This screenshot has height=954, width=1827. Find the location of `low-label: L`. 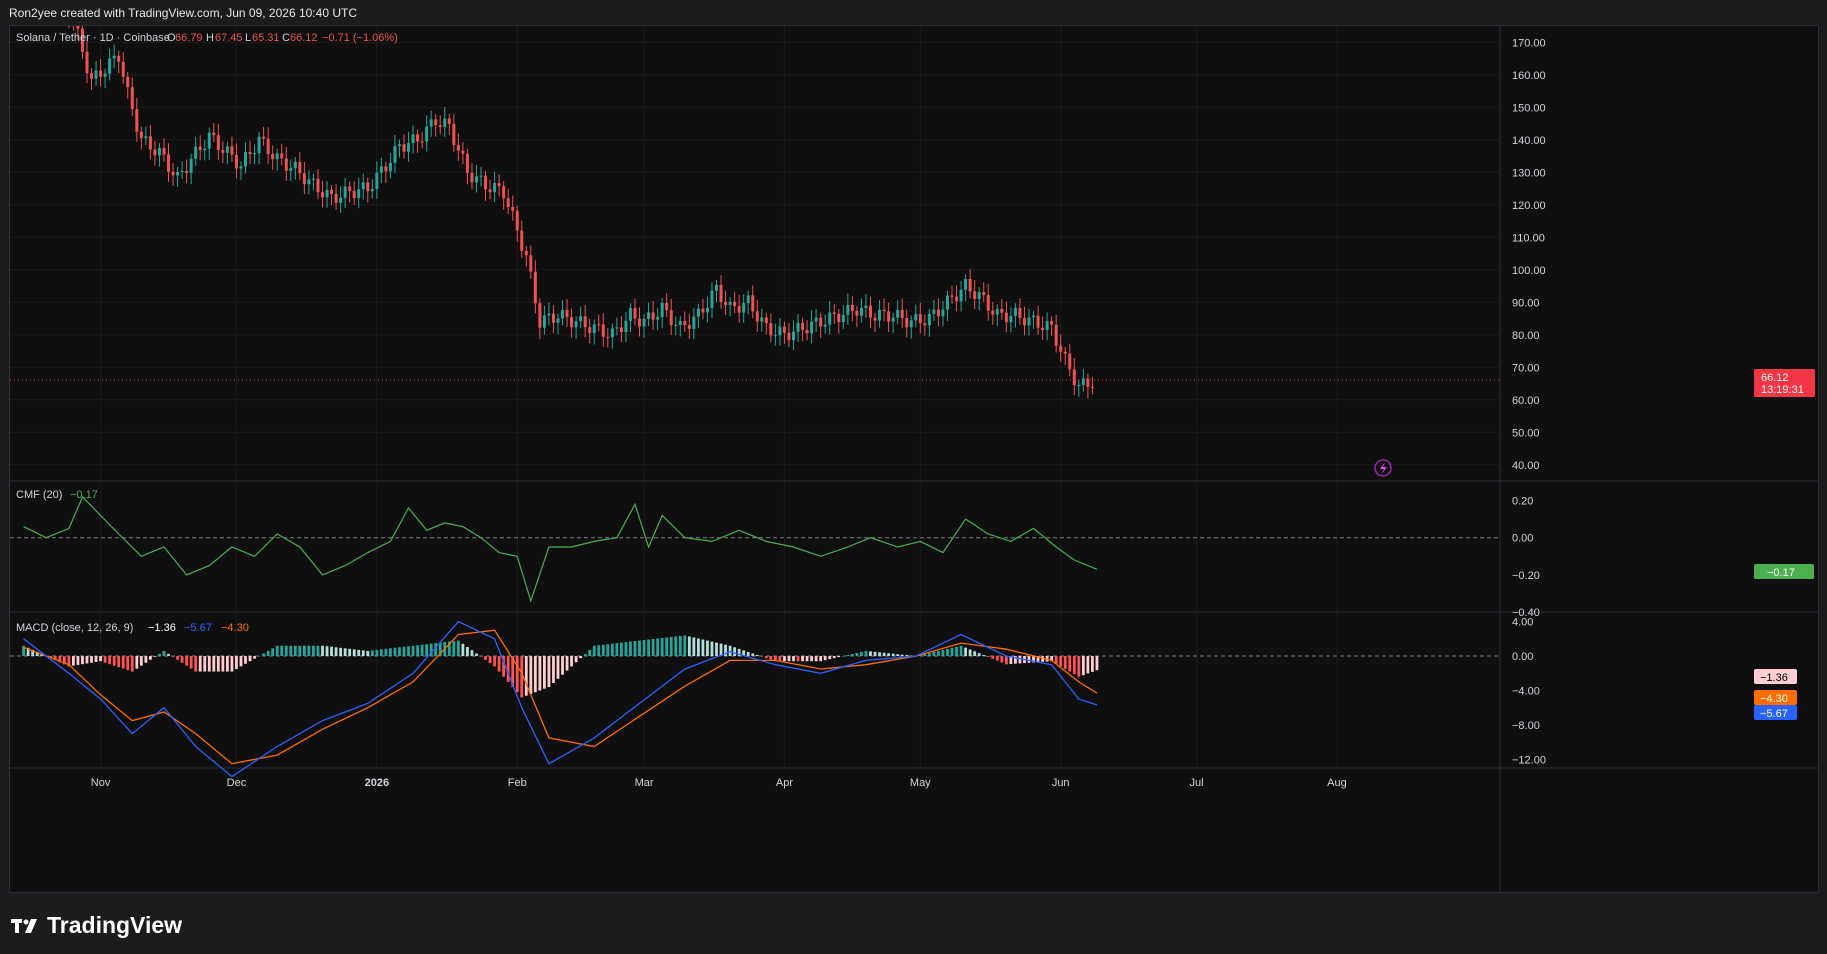

low-label: L is located at coordinates (248, 38).